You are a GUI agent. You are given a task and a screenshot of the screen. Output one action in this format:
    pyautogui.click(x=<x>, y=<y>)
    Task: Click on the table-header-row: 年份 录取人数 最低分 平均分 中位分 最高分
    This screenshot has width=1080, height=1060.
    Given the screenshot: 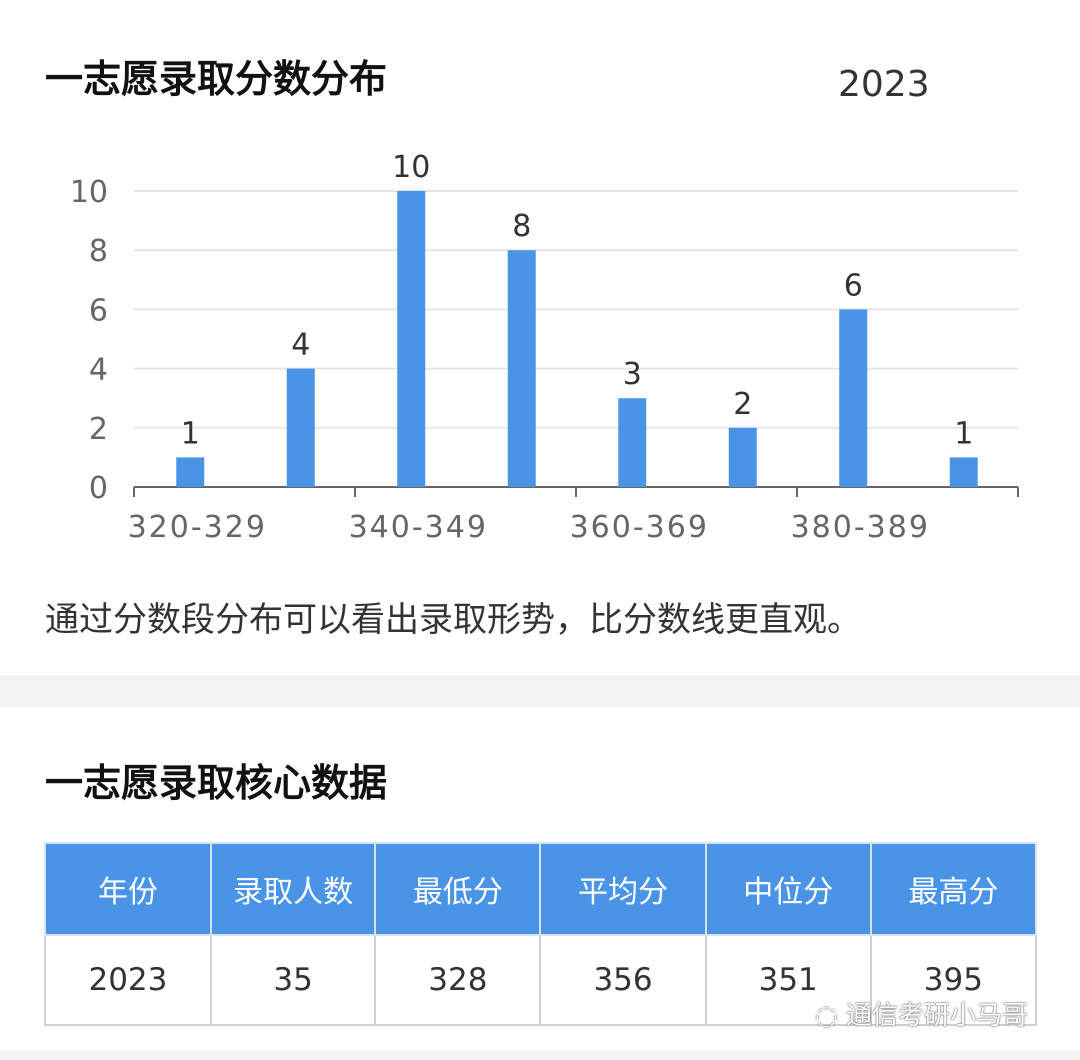 What is the action you would take?
    pyautogui.click(x=541, y=889)
    